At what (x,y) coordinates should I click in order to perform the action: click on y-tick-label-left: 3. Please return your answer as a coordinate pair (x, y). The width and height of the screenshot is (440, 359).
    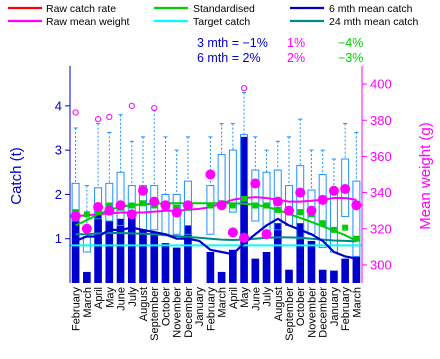
    Looking at the image, I should click on (58, 150).